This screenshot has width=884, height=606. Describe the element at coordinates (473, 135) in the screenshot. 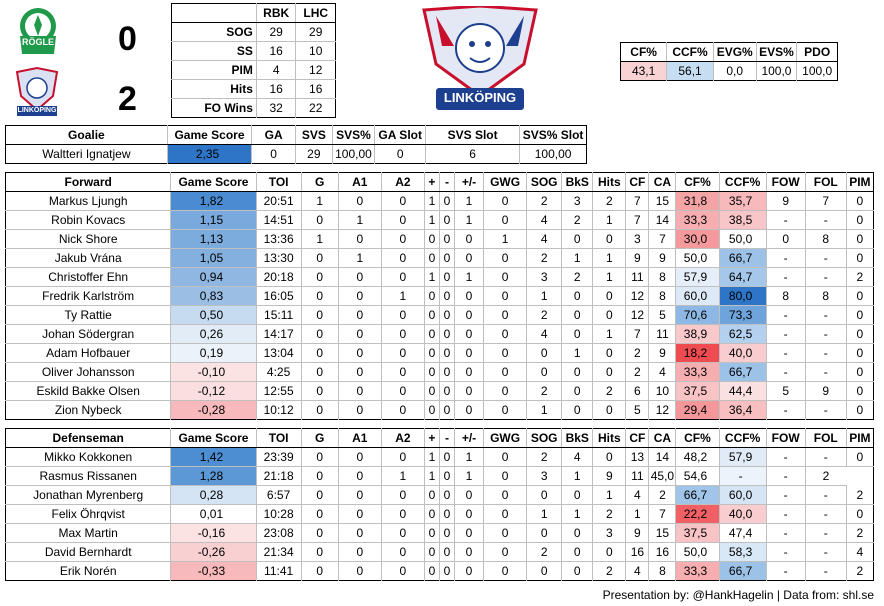

I see `goalie-header: SVS Slot` at that location.